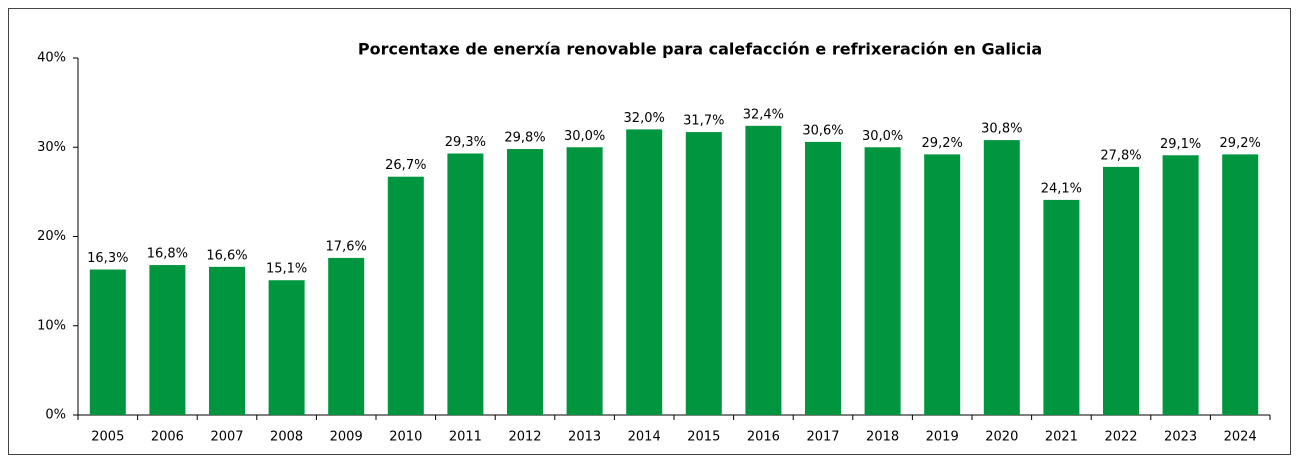 This screenshot has width=1299, height=463. What do you see at coordinates (1180, 437) in the screenshot?
I see `x-tick-label: 2023` at bounding box center [1180, 437].